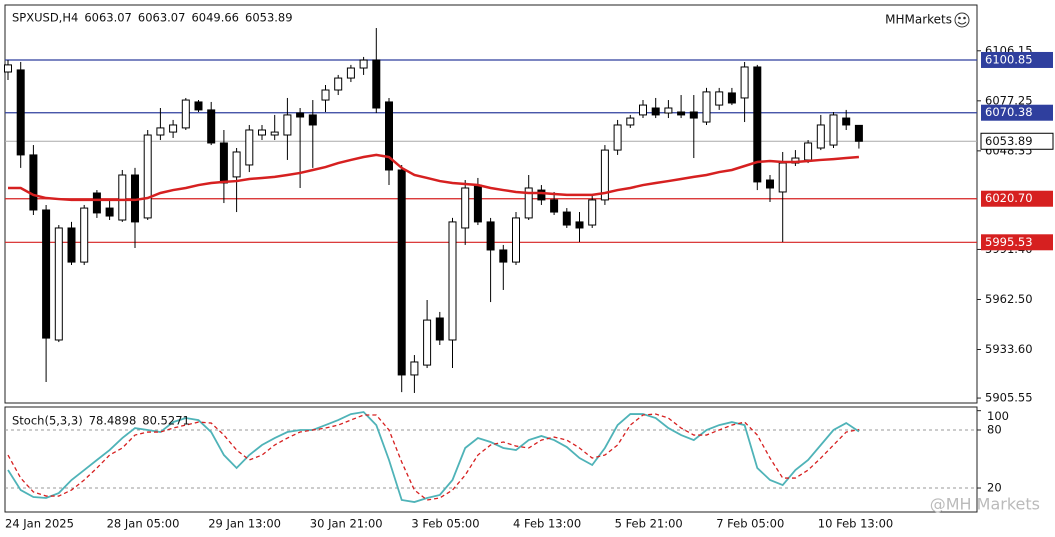 This screenshot has height=537, width=1055. What do you see at coordinates (215, 18) in the screenshot?
I see `header-text: 6049.66` at bounding box center [215, 18].